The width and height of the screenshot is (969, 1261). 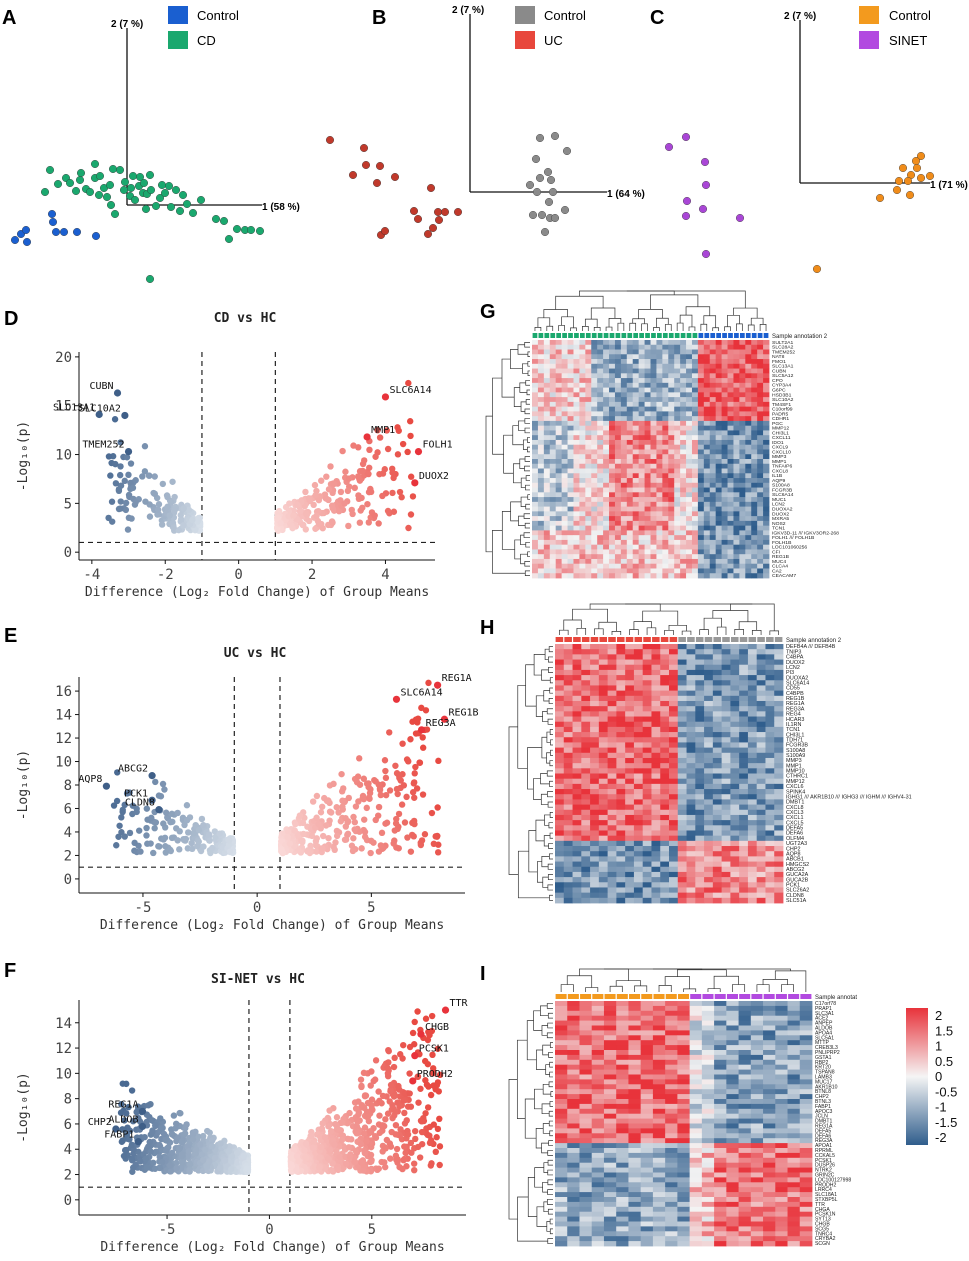 I want to click on labeled-gene-point, so click(x=445, y=1010).